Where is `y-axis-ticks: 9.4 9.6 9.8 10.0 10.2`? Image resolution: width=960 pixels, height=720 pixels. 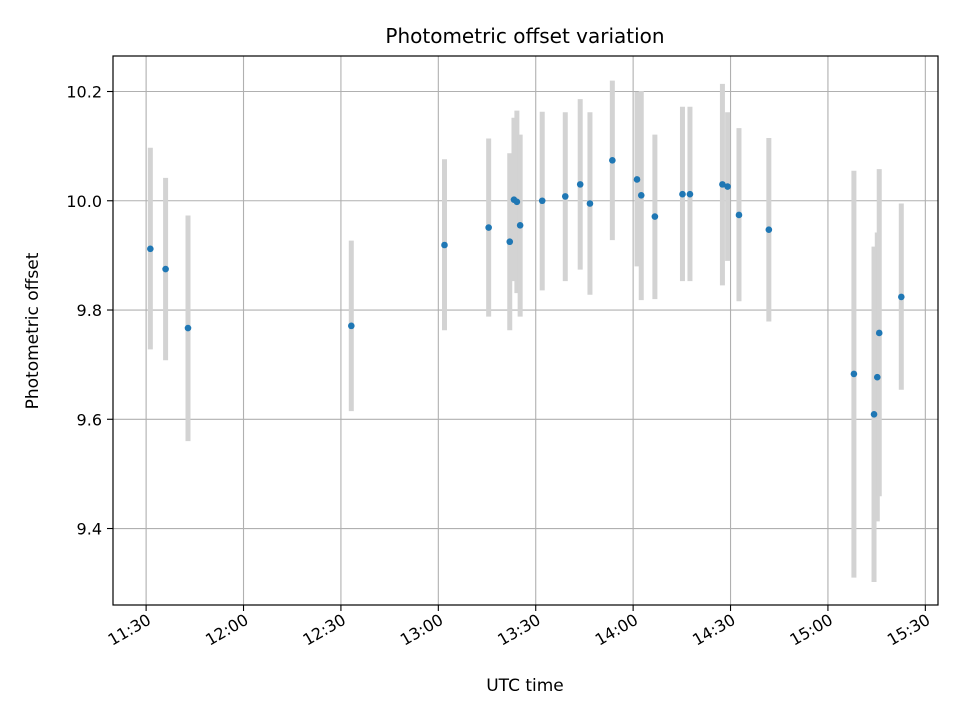
y-axis-ticks: 9.4 9.6 9.8 10.0 10.2 is located at coordinates (89, 311).